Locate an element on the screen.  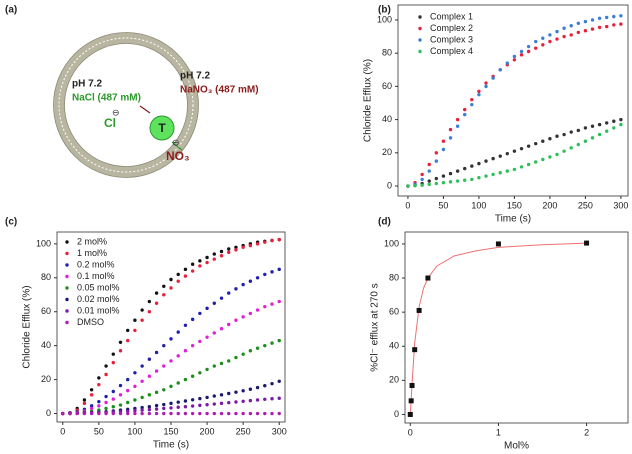
y-axis-title: %Cl⁻ efflux at 270 s is located at coordinates (375, 327).